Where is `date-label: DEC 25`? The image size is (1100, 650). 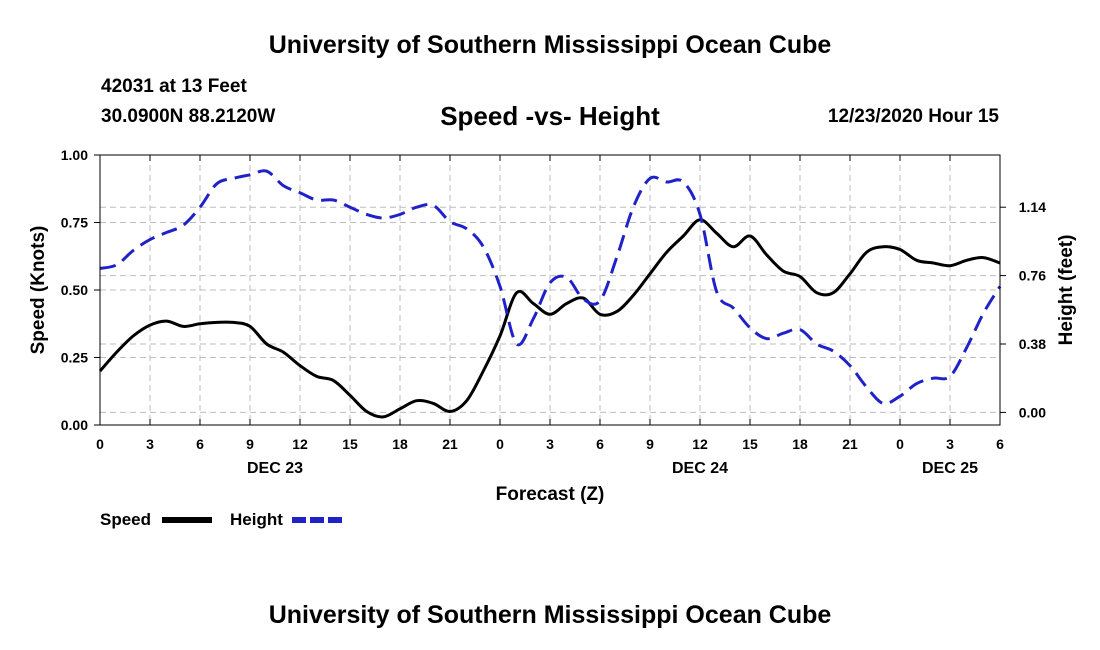 date-label: DEC 25 is located at coordinates (950, 468).